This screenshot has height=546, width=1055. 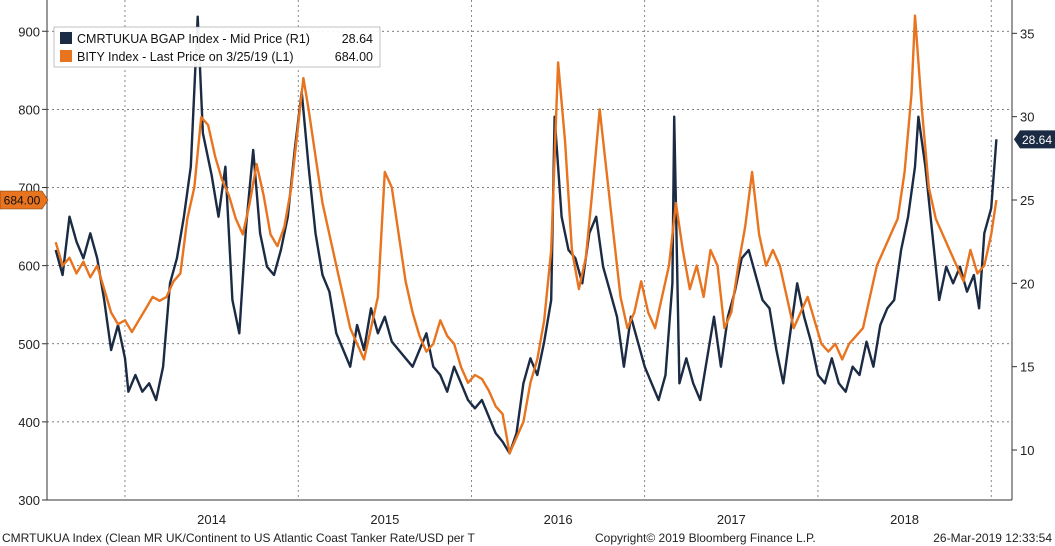 I want to click on right-tick-label: 15, so click(x=1027, y=367).